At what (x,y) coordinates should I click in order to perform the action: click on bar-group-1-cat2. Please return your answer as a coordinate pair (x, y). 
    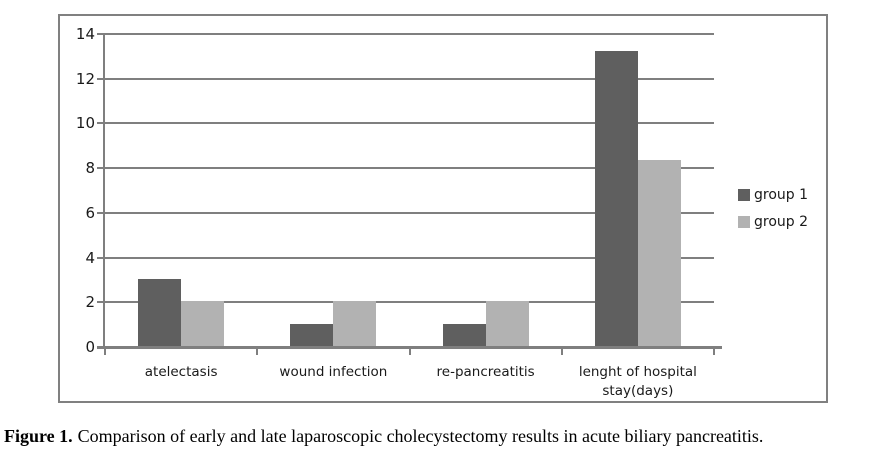
    Looking at the image, I should click on (312, 334).